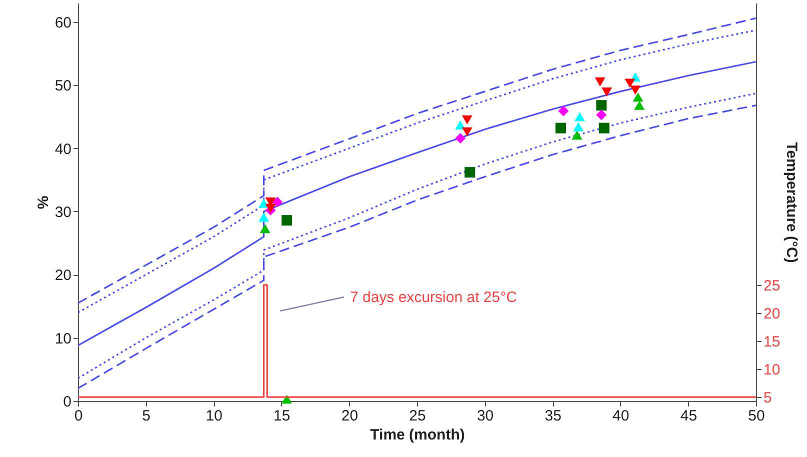  What do you see at coordinates (146, 416) in the screenshot?
I see `x-tick-label: 5` at bounding box center [146, 416].